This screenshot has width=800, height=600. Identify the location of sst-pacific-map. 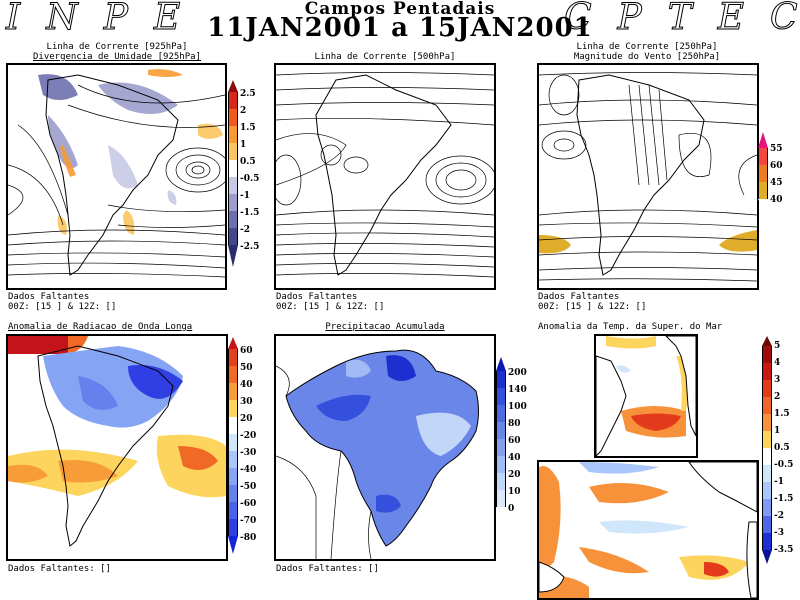
(648, 530).